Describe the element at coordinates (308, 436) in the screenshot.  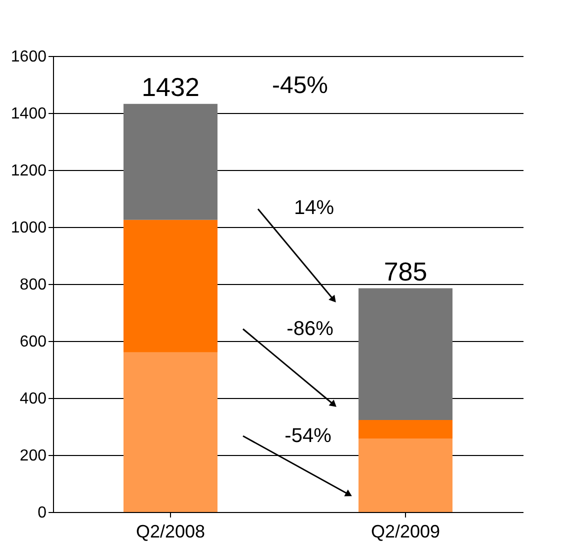
I see `annotation: -54%` at that location.